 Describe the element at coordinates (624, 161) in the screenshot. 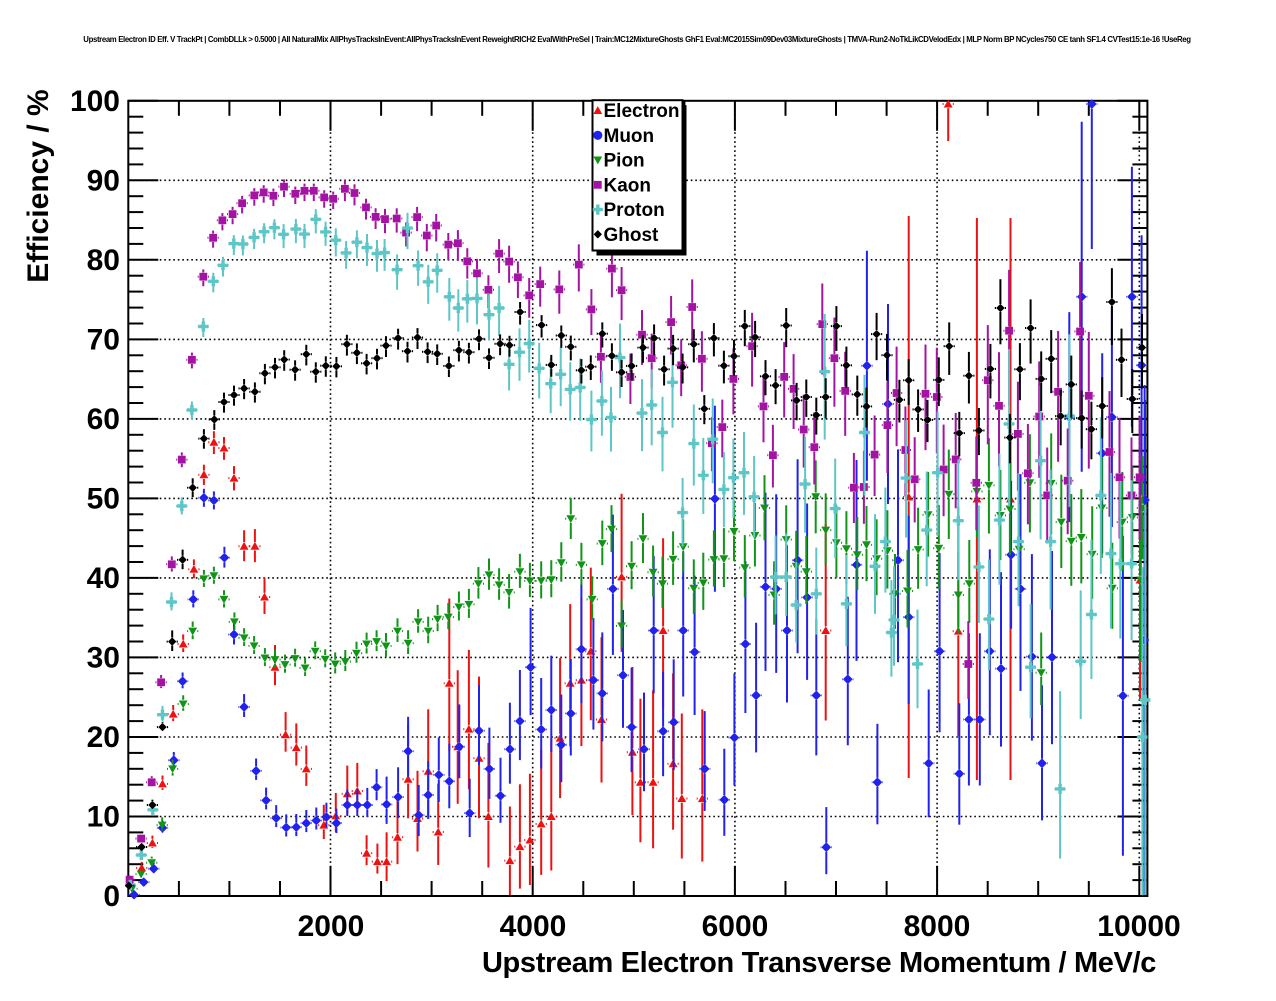

I see `svg-text: Pion` at that location.